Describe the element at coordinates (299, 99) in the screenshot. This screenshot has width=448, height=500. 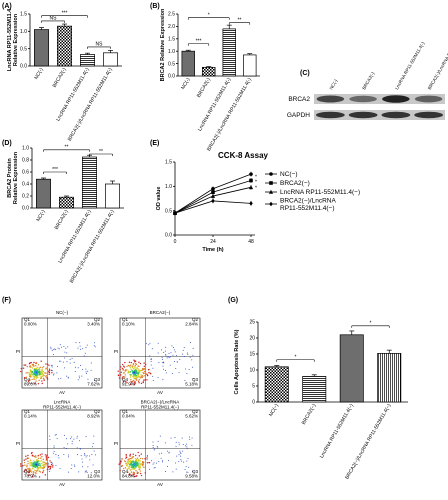
I see `blot-row-label: BRCA2` at that location.